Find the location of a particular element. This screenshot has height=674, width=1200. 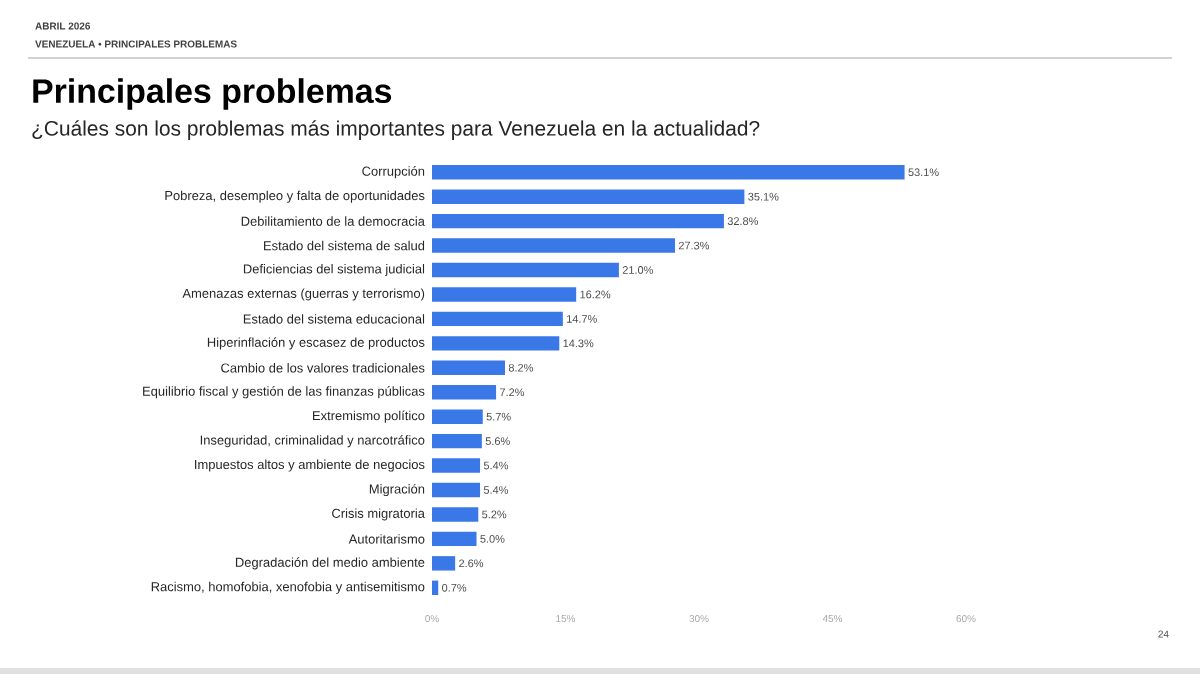

chart-title: Principales problemas is located at coordinates (212, 94).